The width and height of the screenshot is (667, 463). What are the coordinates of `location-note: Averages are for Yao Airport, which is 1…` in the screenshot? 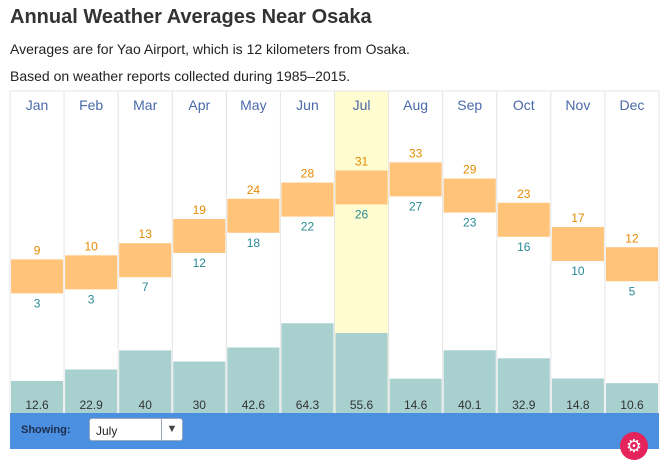 It's located at (210, 49).